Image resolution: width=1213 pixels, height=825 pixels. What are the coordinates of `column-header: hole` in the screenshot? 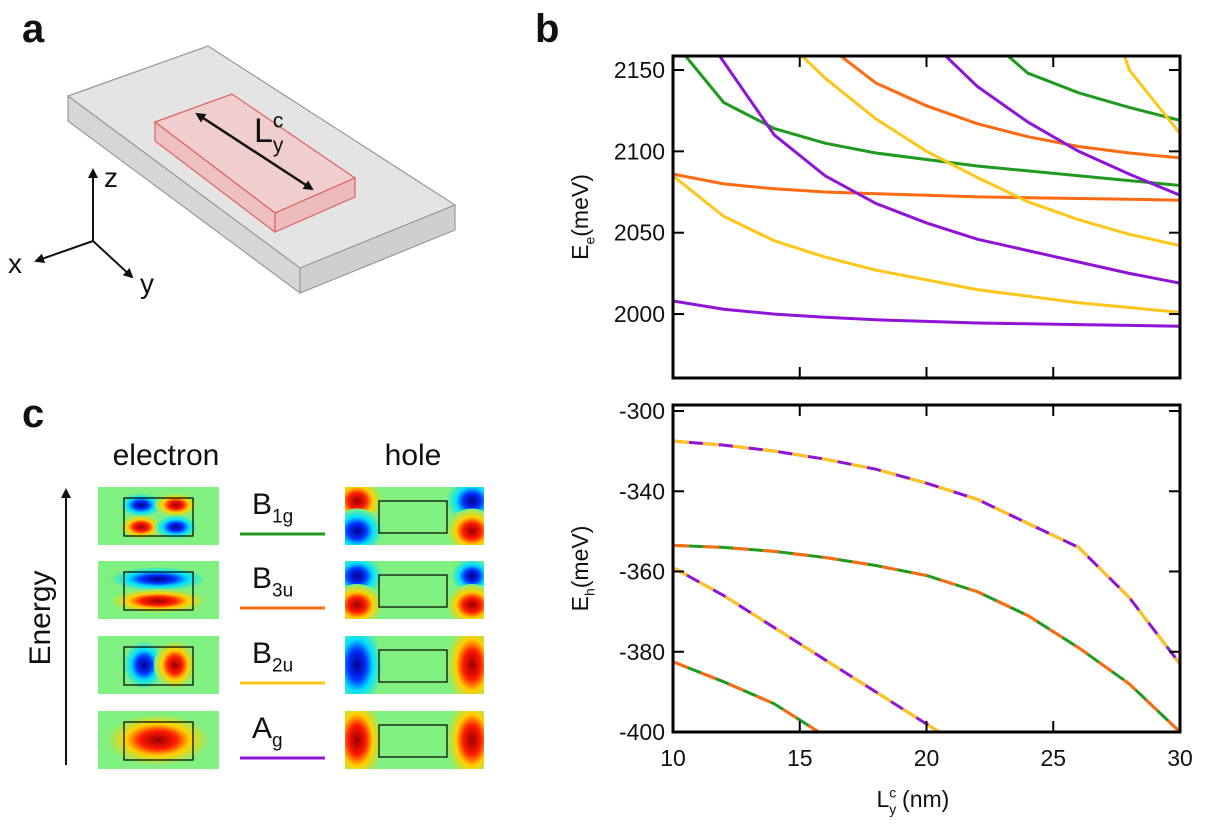 It's located at (413, 455).